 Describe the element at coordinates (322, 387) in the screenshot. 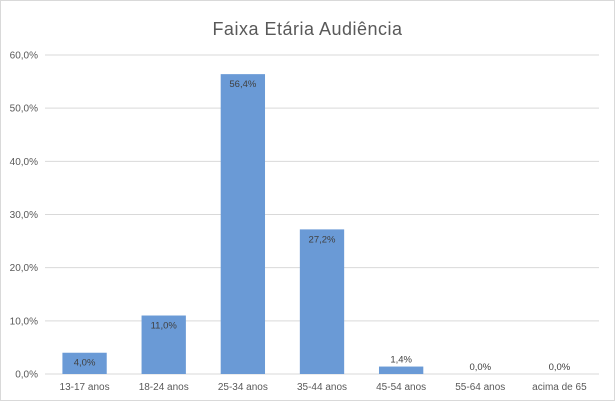

I see `x-tick-label: 35-44 anos` at that location.